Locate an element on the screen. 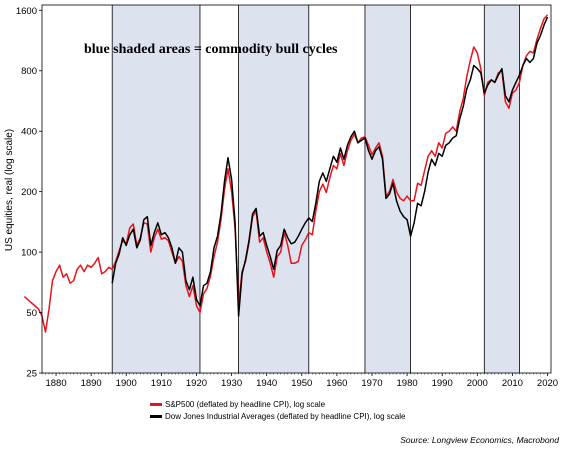 The height and width of the screenshot is (453, 567). y-tick-label-2: 400 is located at coordinates (29, 132).